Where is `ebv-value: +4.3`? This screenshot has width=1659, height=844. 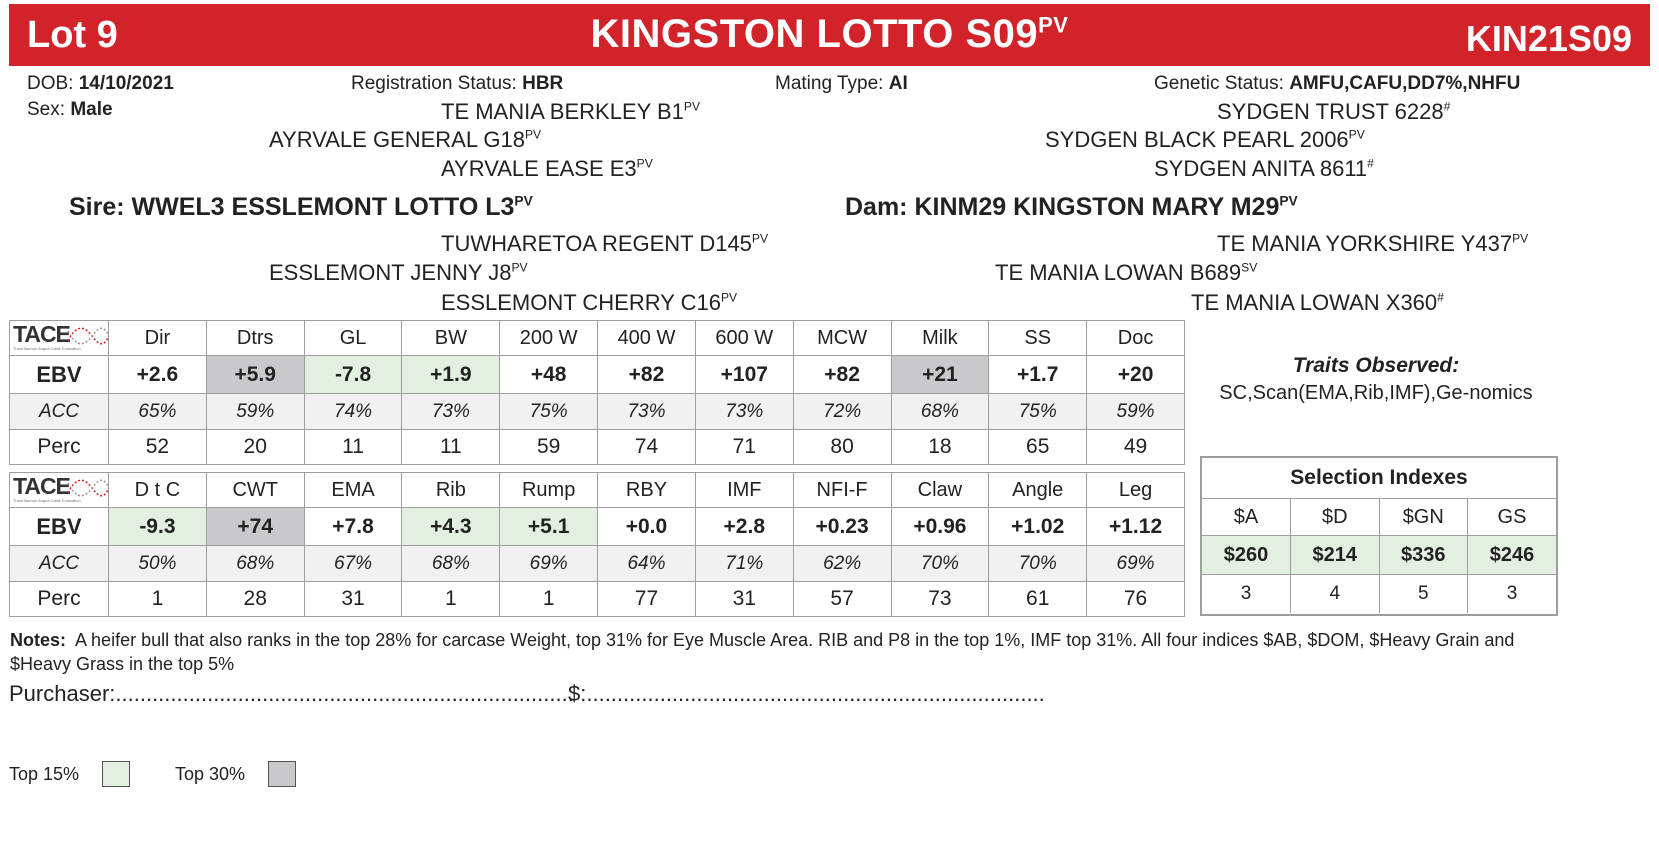
ebv-value: +4.3 is located at coordinates (451, 526).